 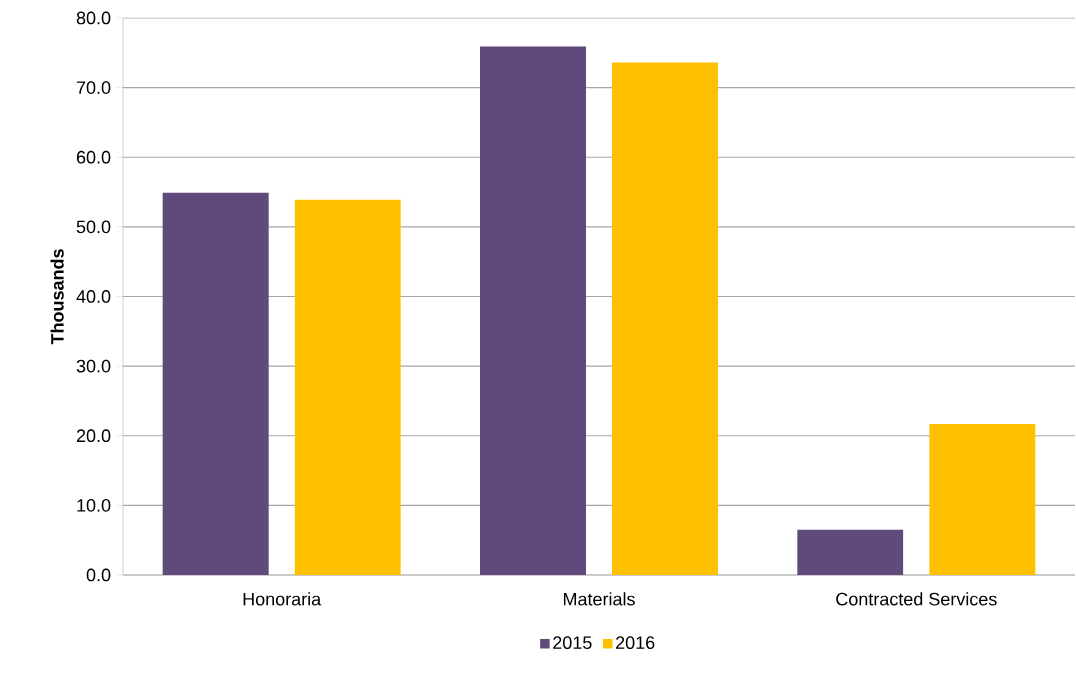 What do you see at coordinates (599, 599) in the screenshot?
I see `x-tick-label: Materials` at bounding box center [599, 599].